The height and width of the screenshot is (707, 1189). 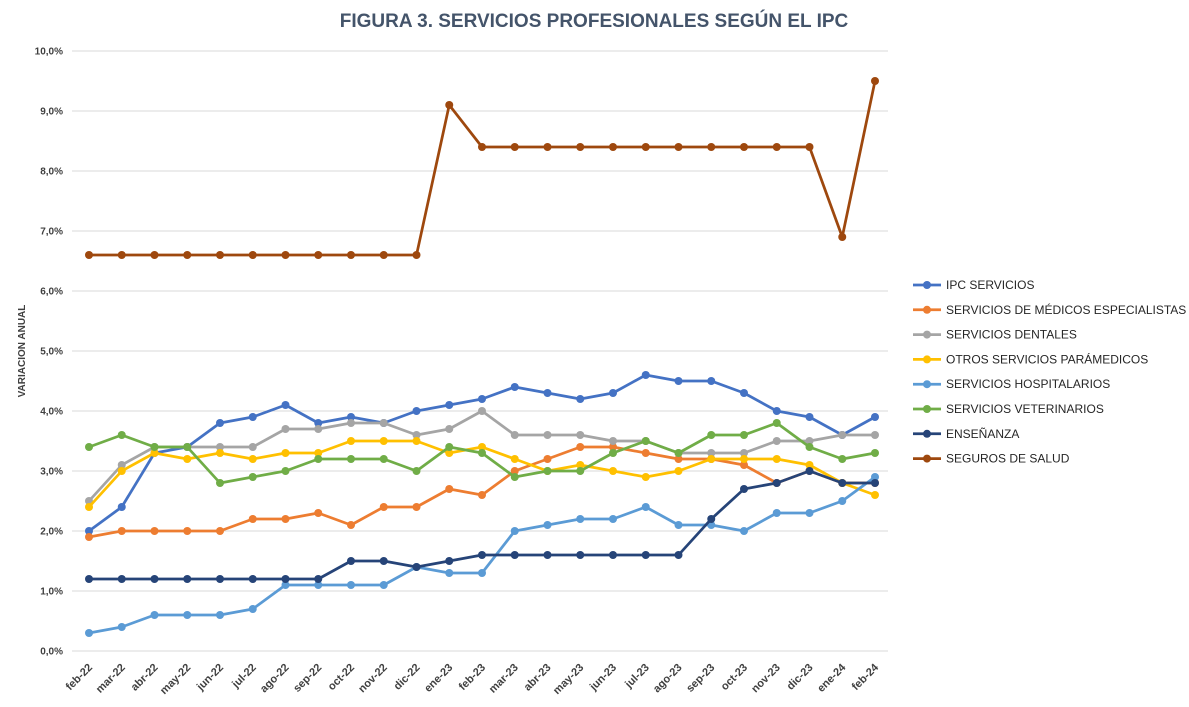 I want to click on x-tick-label: jul-23, so click(x=637, y=677).